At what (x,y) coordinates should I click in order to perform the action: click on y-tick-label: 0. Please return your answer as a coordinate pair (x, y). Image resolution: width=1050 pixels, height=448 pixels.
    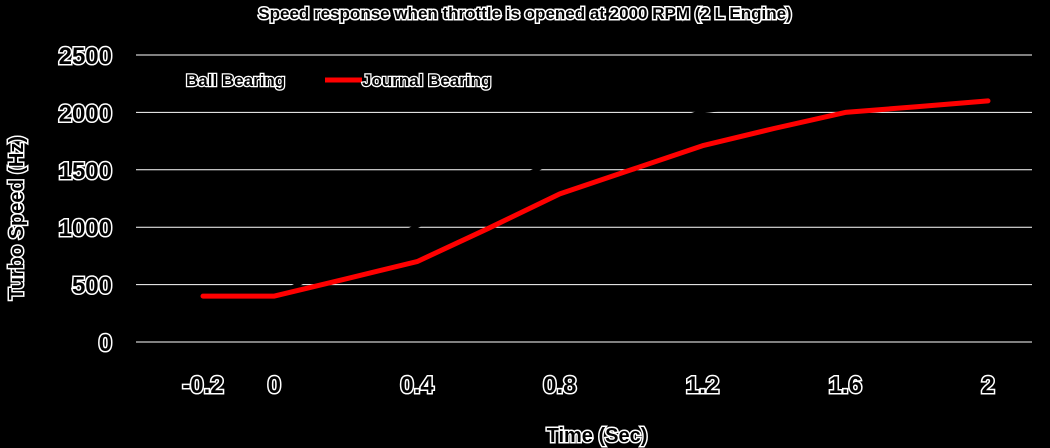
    Looking at the image, I should click on (105, 343).